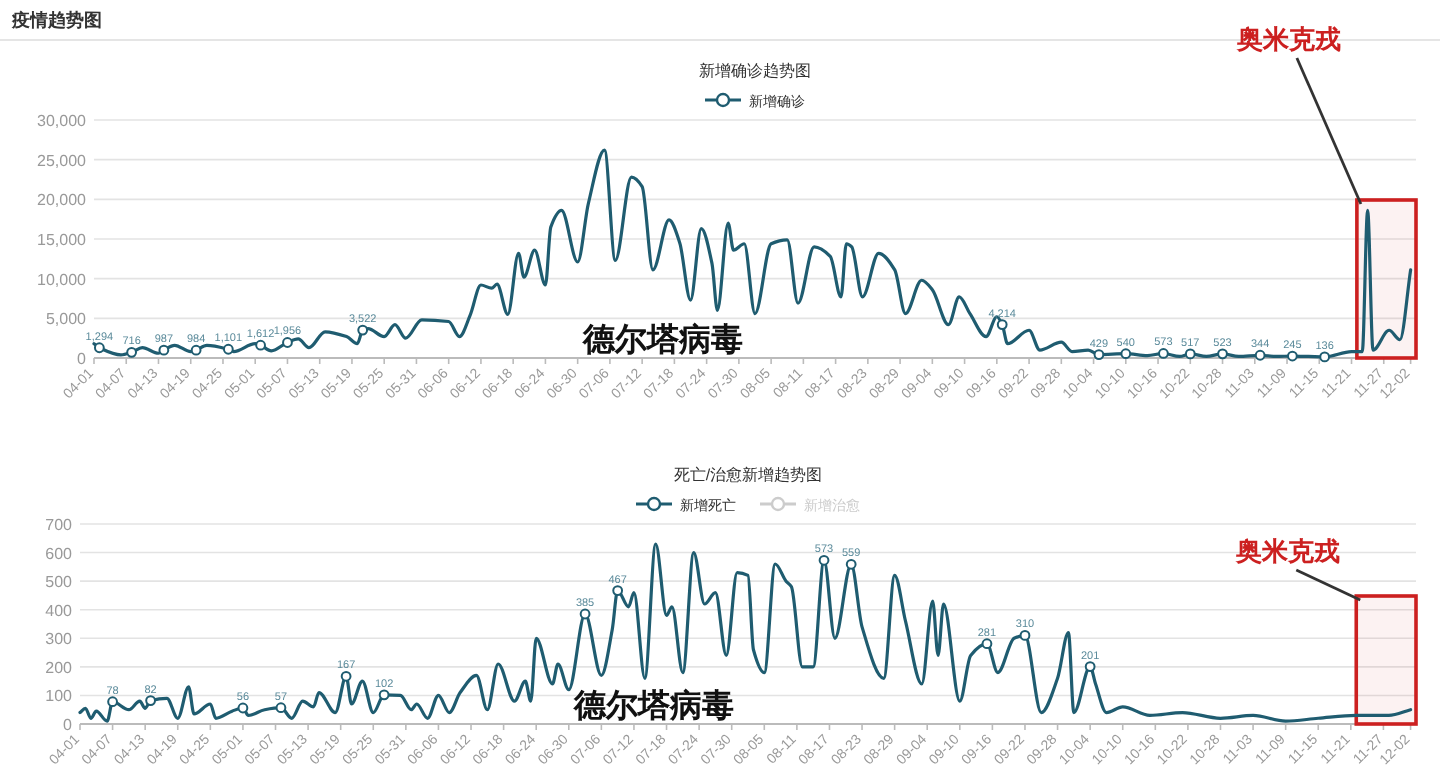 This screenshot has height=778, width=1440. Describe the element at coordinates (59, 582) in the screenshot. I see `y-tick-label: 500` at that location.